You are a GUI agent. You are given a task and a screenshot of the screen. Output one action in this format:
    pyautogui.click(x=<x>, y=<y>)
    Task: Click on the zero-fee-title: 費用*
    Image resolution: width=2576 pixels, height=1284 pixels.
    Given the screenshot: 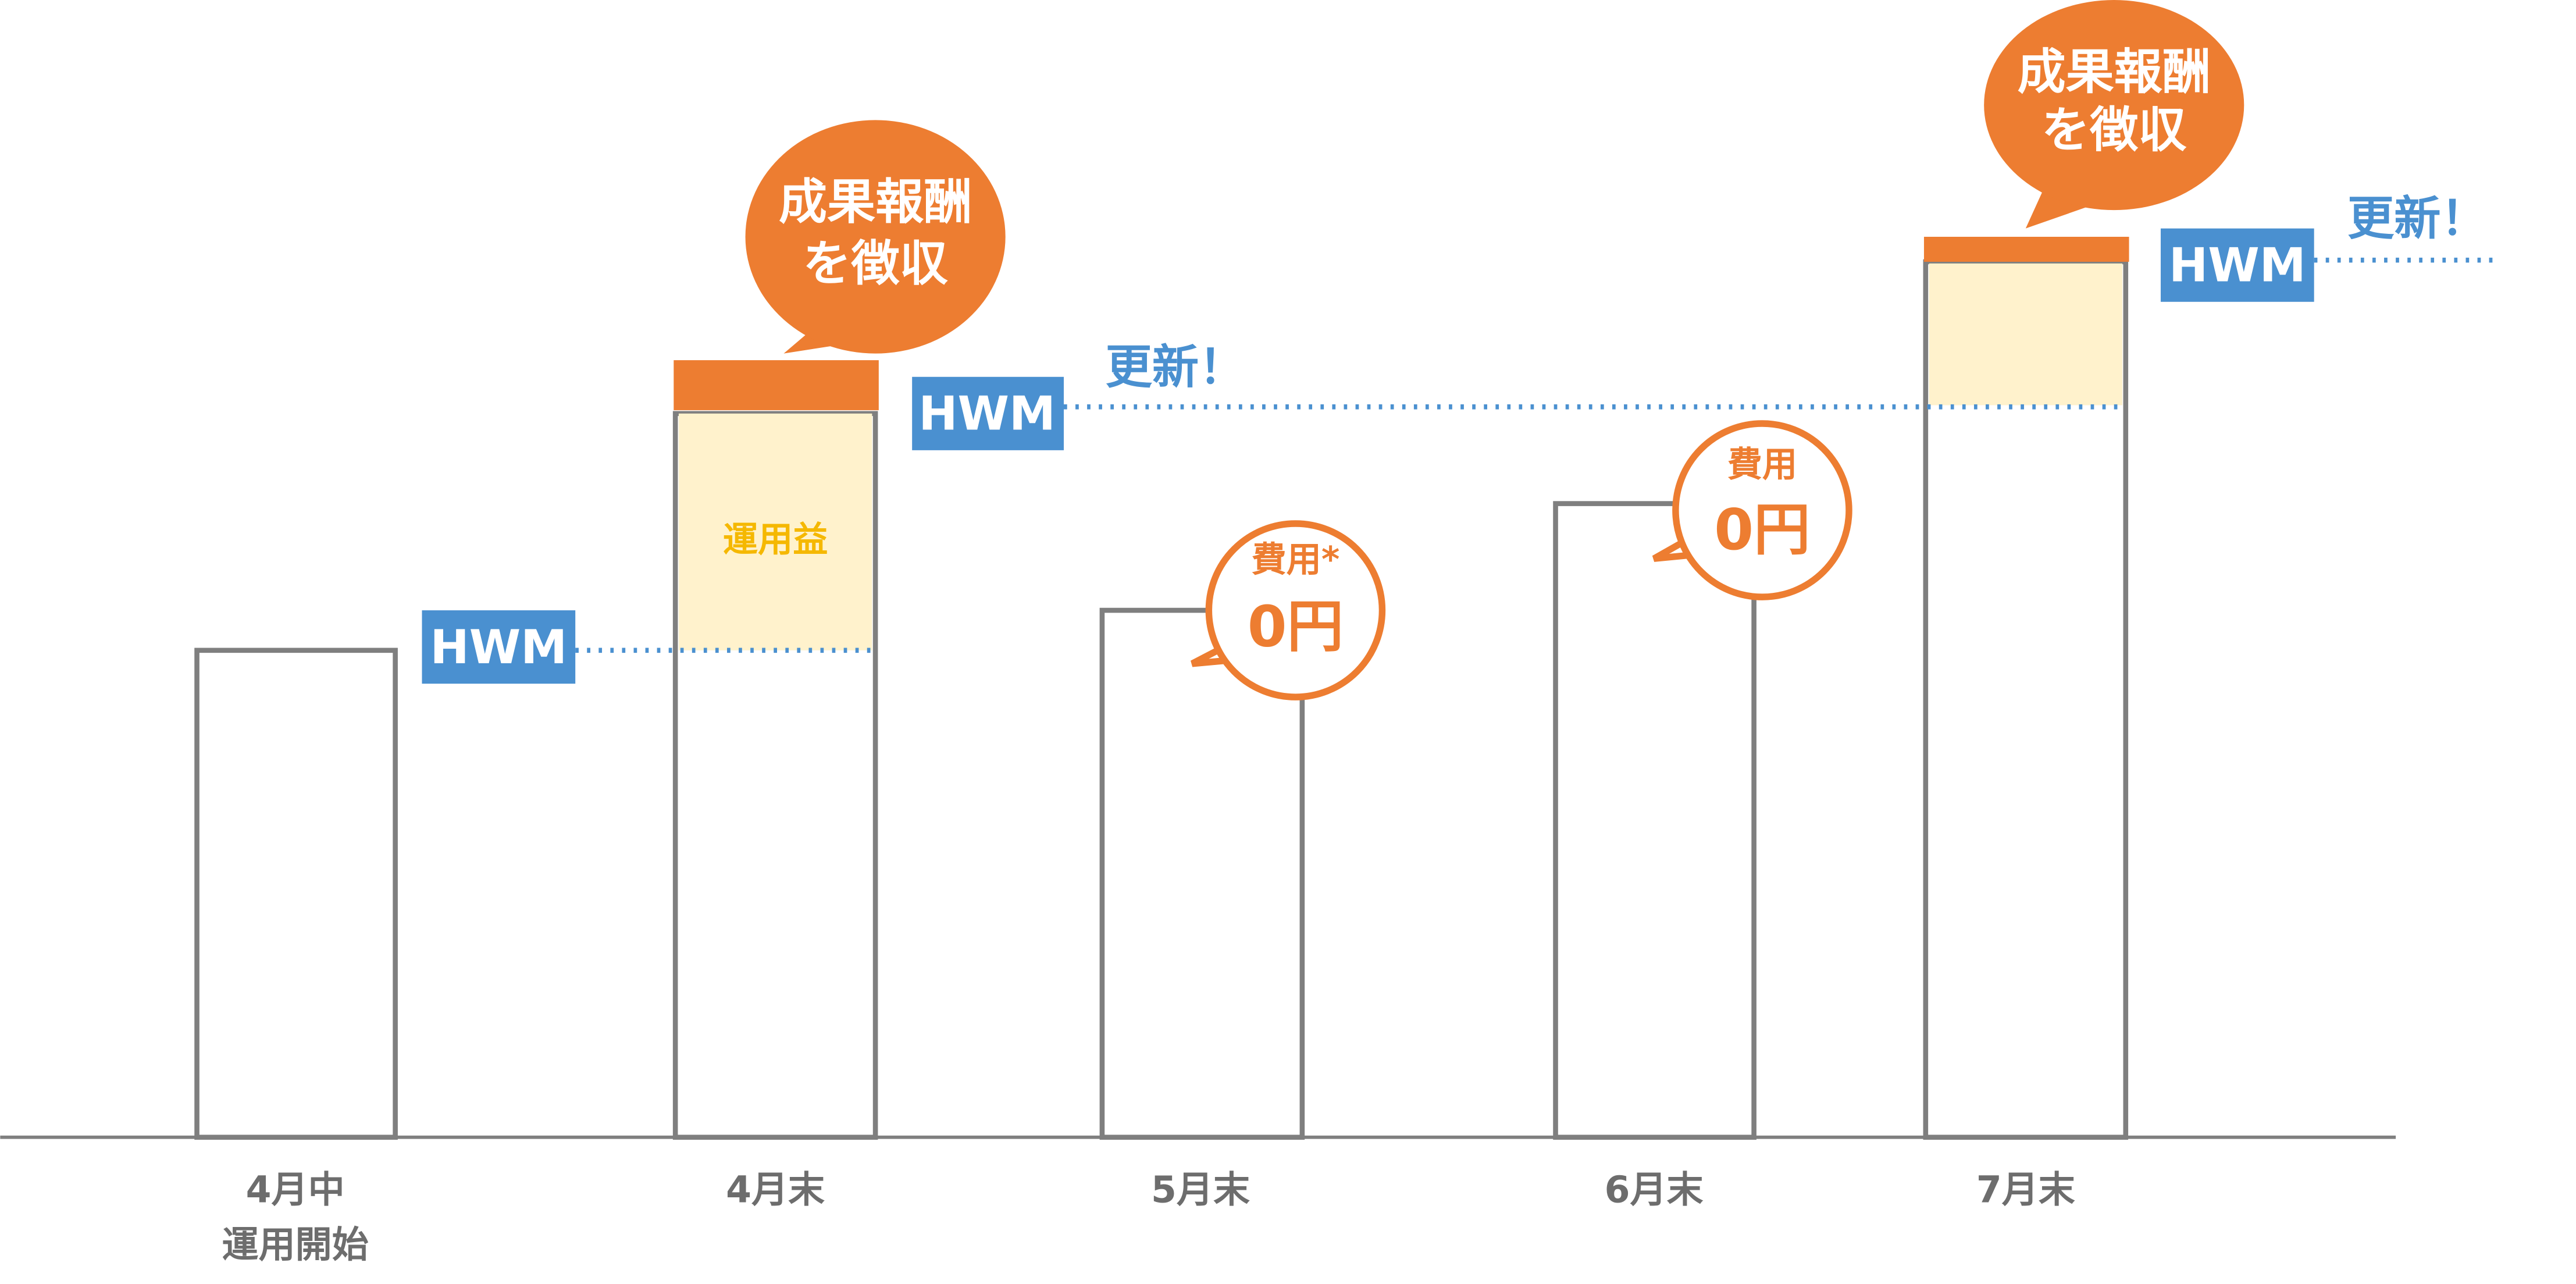 What is the action you would take?
    pyautogui.click(x=1295, y=560)
    